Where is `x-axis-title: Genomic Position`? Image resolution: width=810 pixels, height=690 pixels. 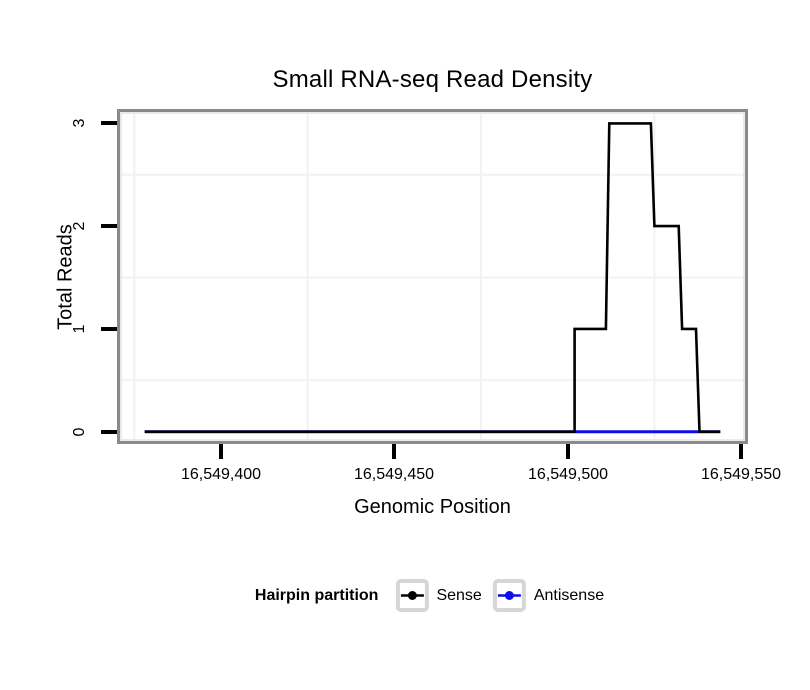
x-axis-title: Genomic Position is located at coordinates (432, 507).